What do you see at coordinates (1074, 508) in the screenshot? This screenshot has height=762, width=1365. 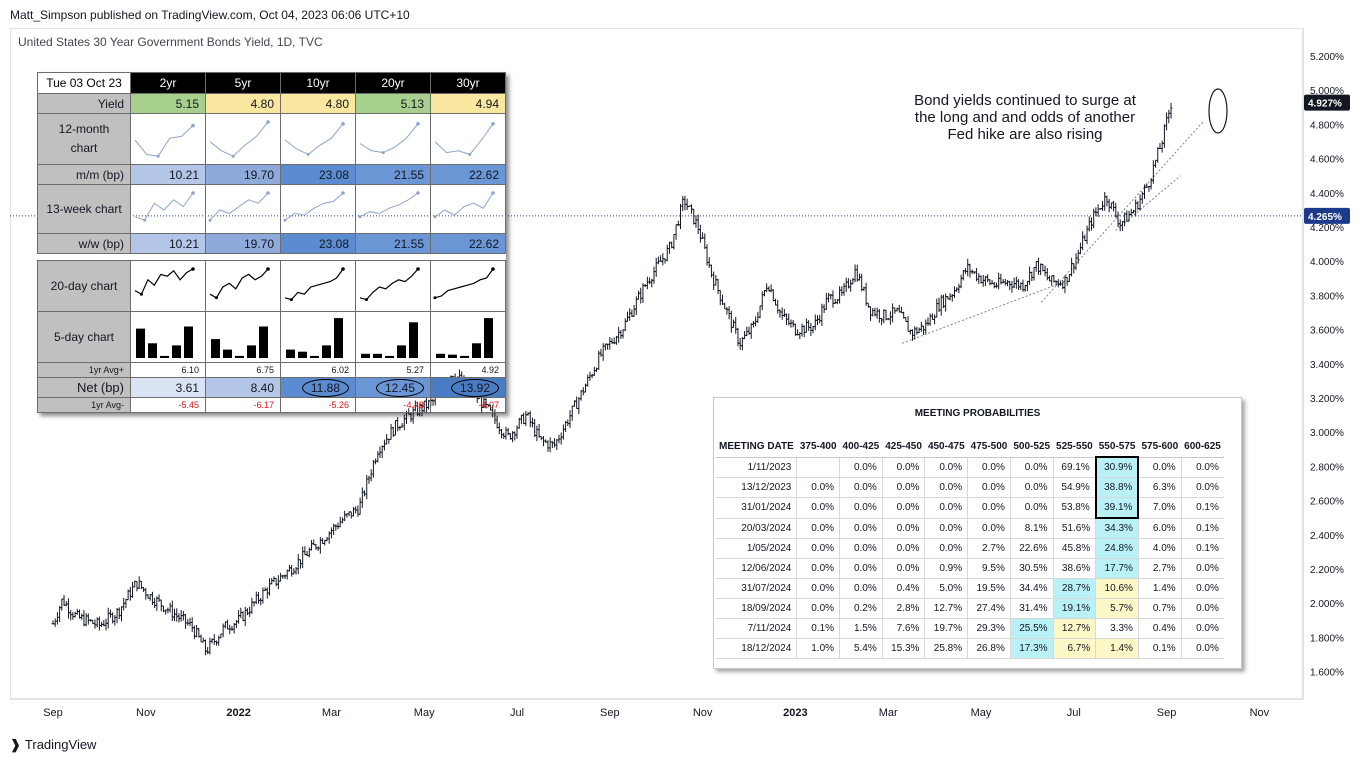 I see `mp-probability-cell: 53.8%` at bounding box center [1074, 508].